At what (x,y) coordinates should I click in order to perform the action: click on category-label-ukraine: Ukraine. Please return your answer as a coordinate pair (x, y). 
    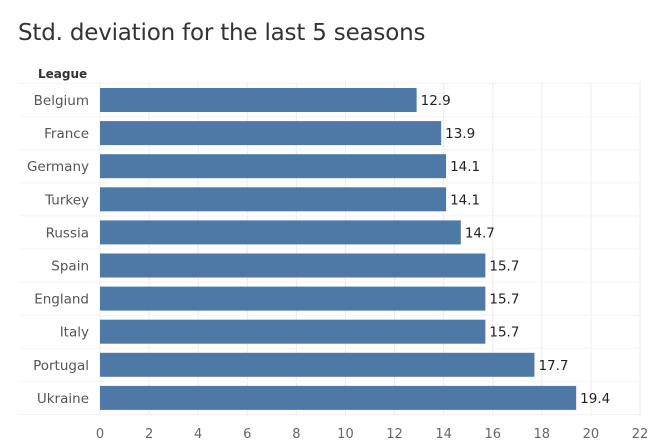
    Looking at the image, I should click on (63, 399).